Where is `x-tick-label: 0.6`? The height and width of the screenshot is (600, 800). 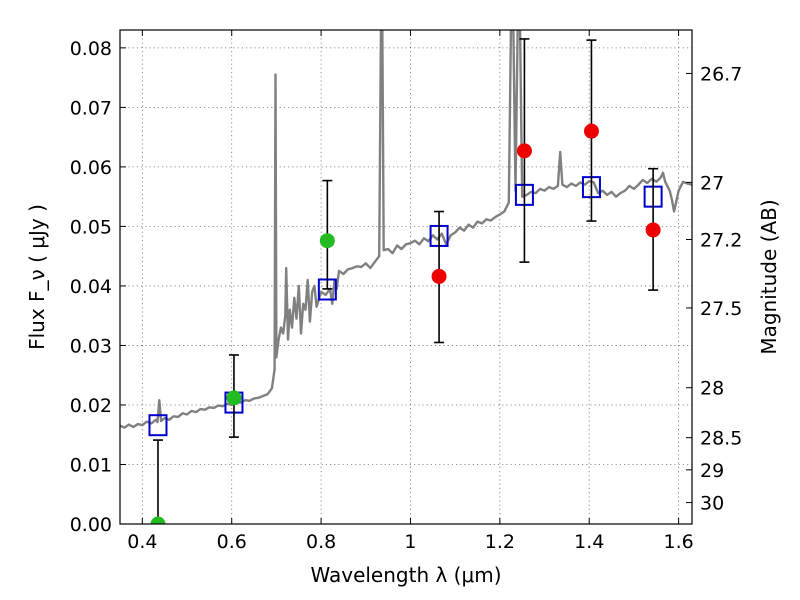
x-tick-label: 0.6 is located at coordinates (232, 542).